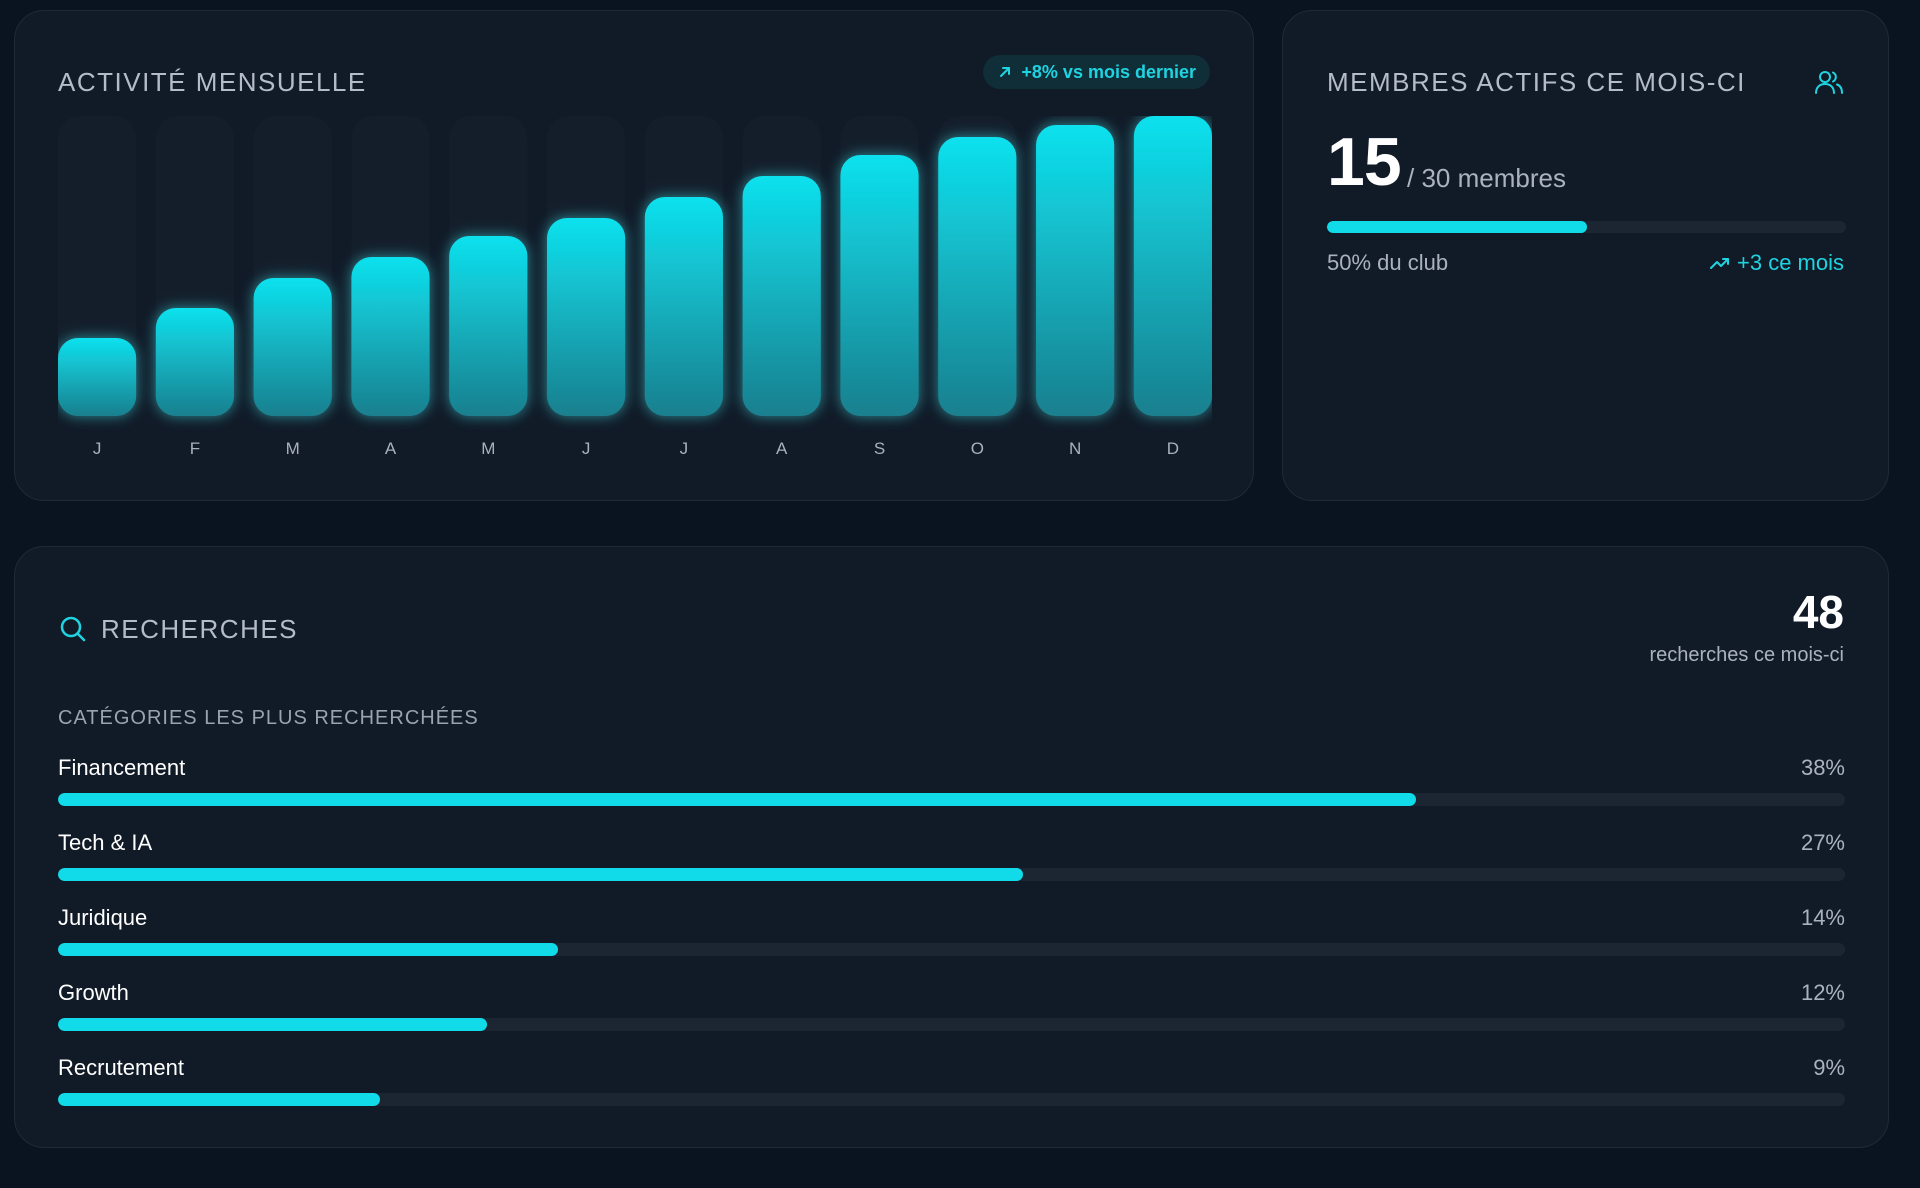 This screenshot has height=1188, width=1920. Describe the element at coordinates (1075, 448) in the screenshot. I see `x-tick-label: N` at that location.